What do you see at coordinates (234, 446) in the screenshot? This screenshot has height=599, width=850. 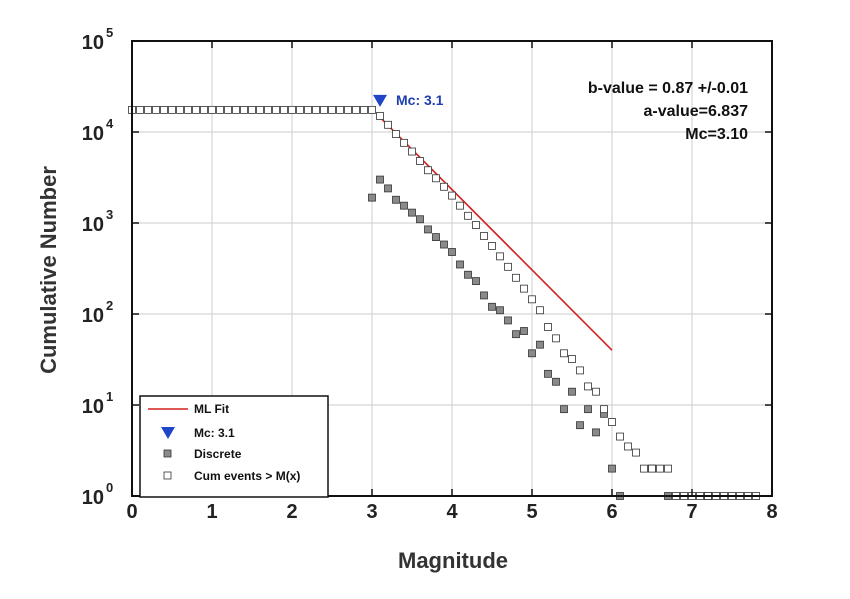 I see `legend-box` at bounding box center [234, 446].